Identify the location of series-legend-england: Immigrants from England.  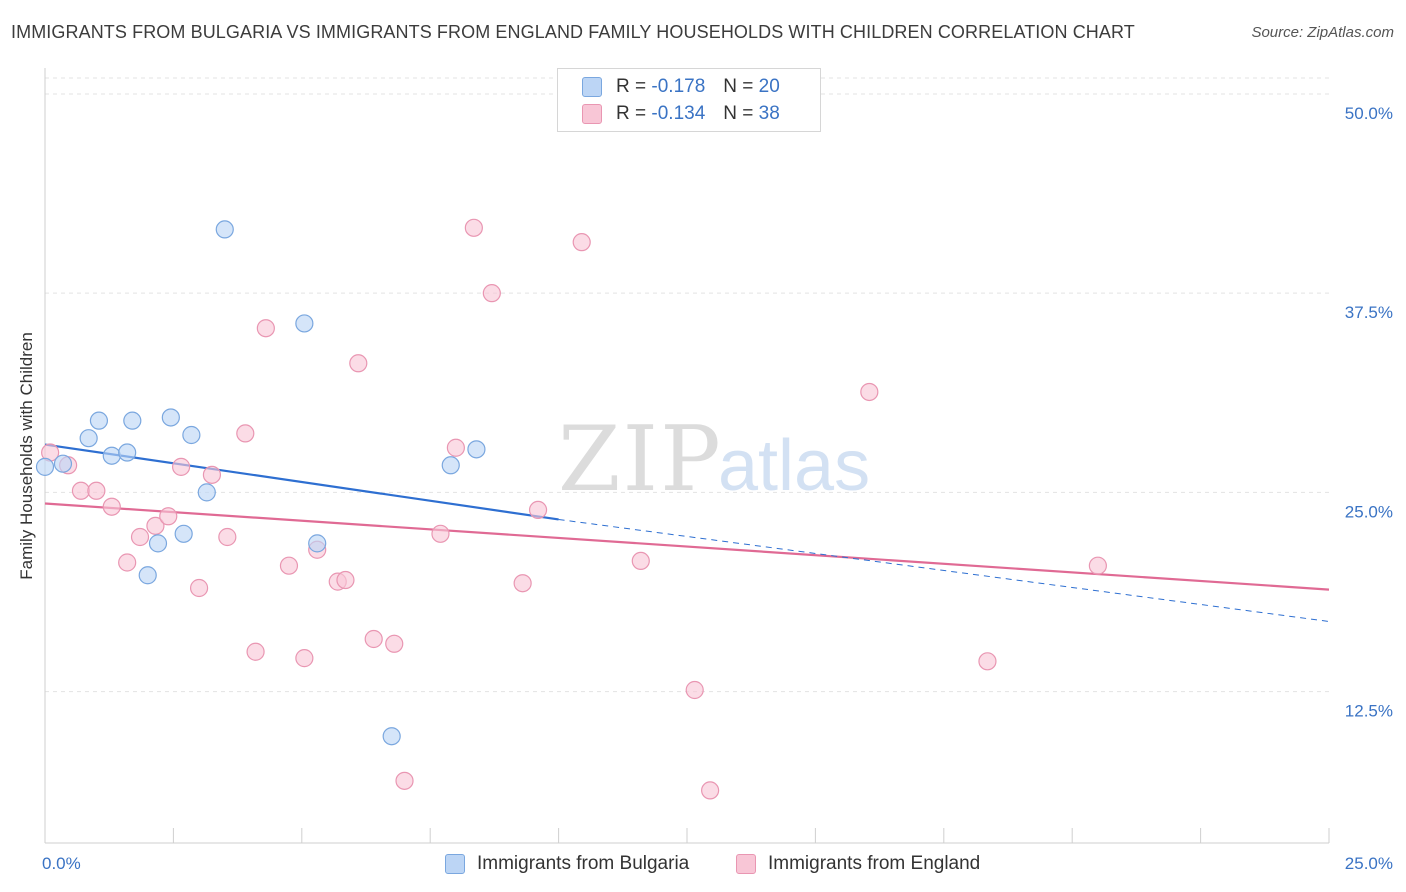
(858, 864).